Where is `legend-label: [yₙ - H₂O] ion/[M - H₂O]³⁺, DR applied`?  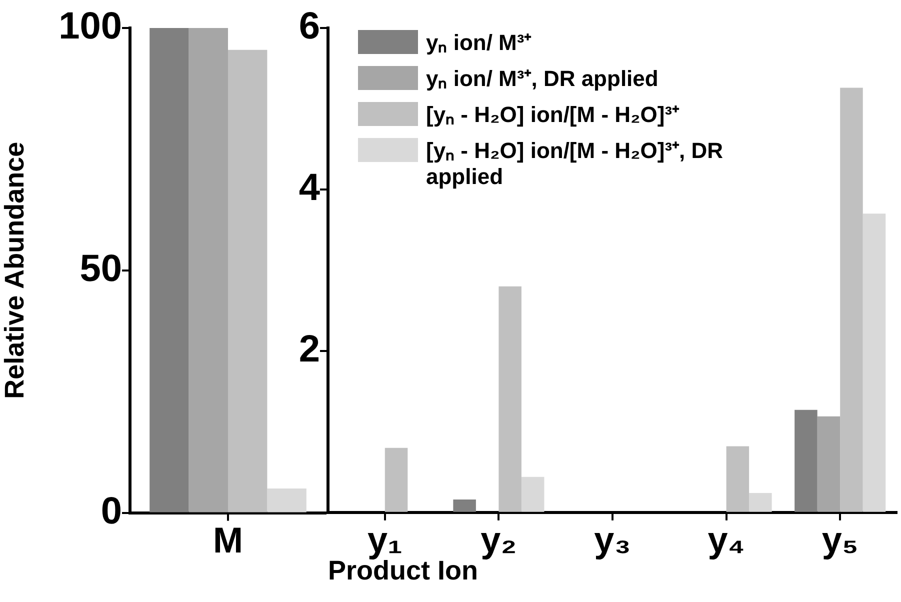
legend-label: [yₙ - H₂O] ion/[M - H₂O]³⁺, DR applied is located at coordinates (575, 164).